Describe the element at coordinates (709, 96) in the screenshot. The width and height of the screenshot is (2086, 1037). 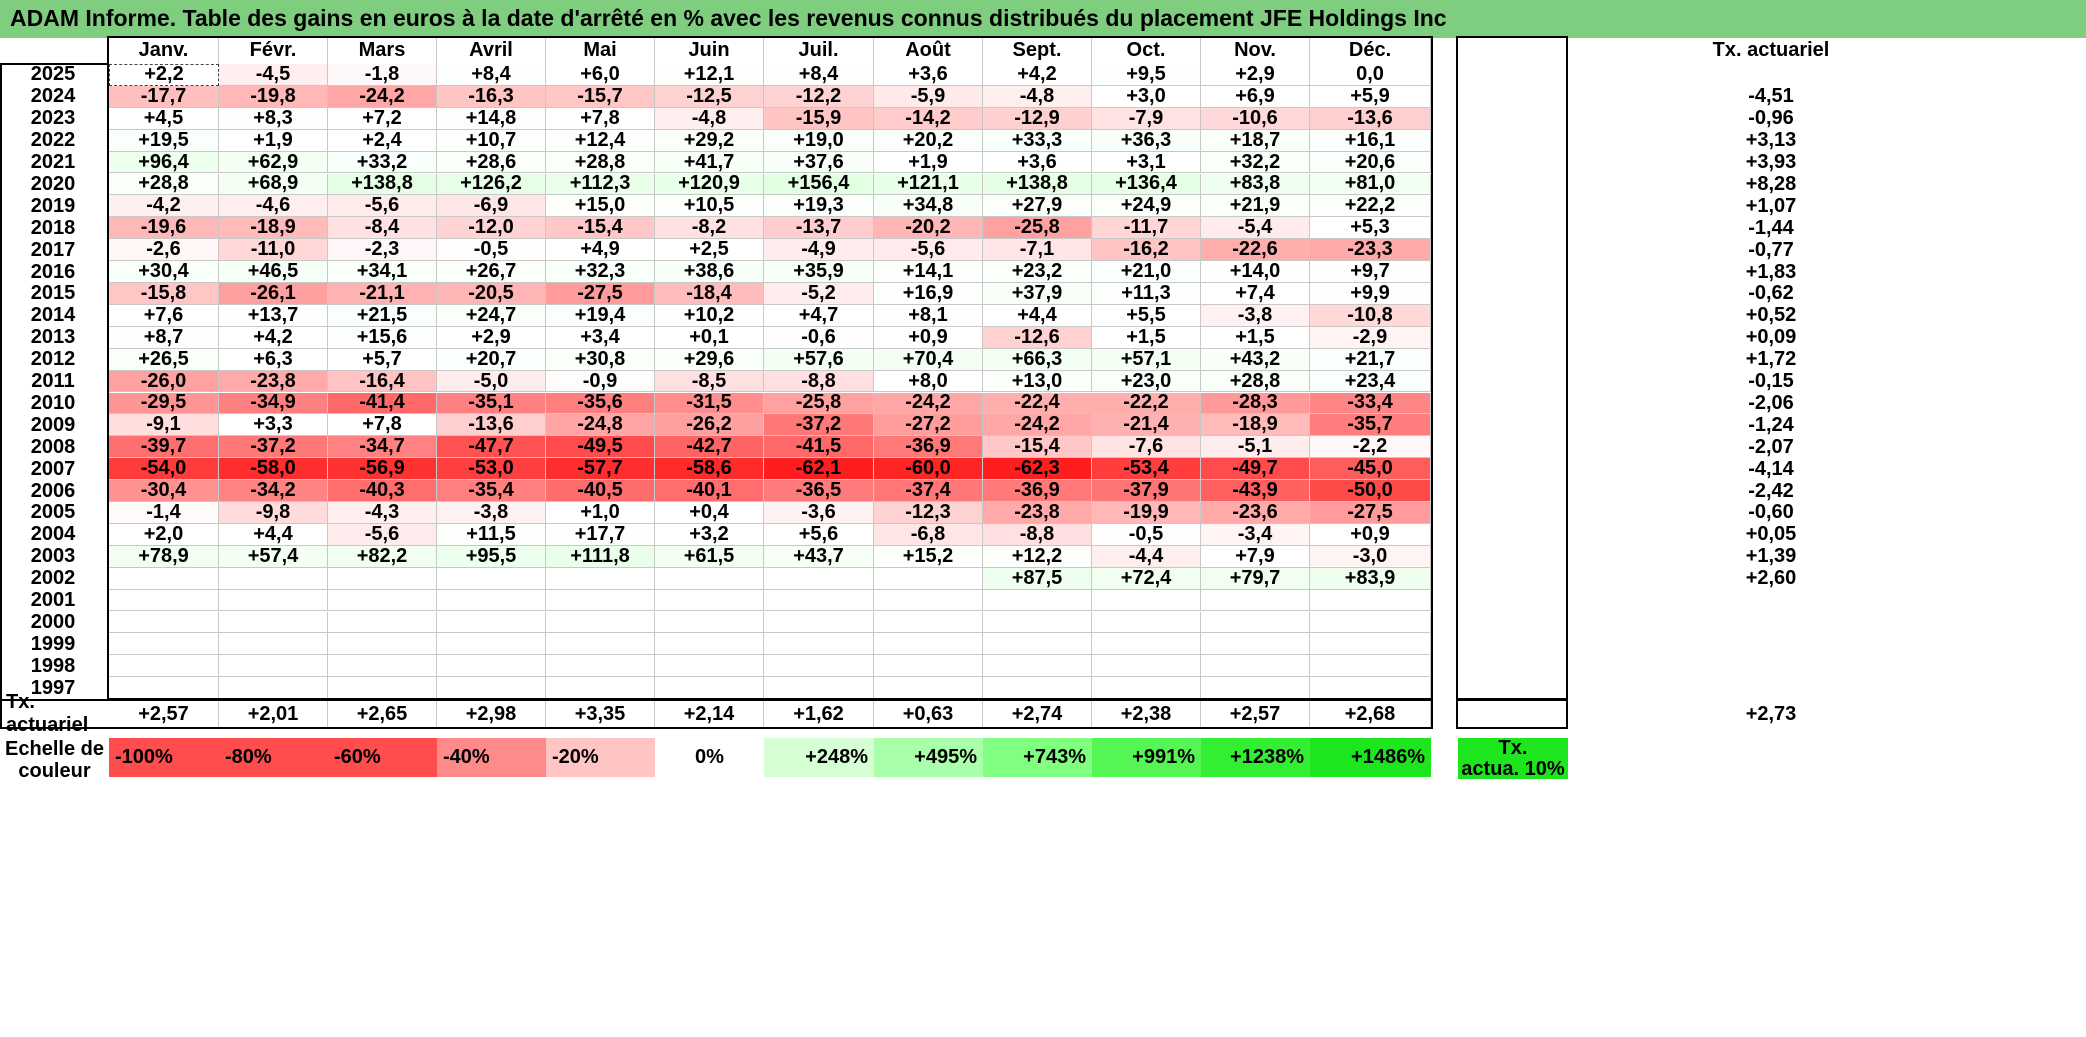
I see `table-cell: -12,5` at that location.